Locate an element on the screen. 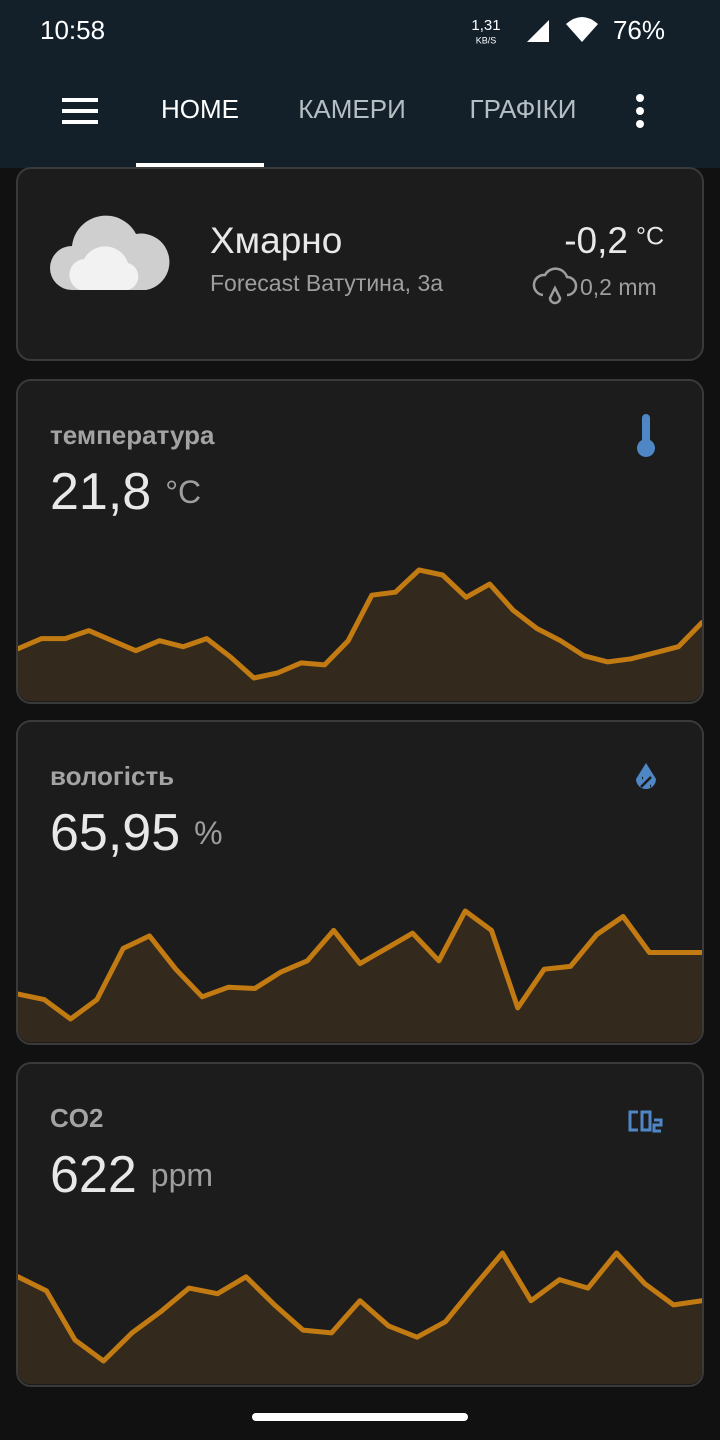  sensor-unit: % is located at coordinates (208, 833).